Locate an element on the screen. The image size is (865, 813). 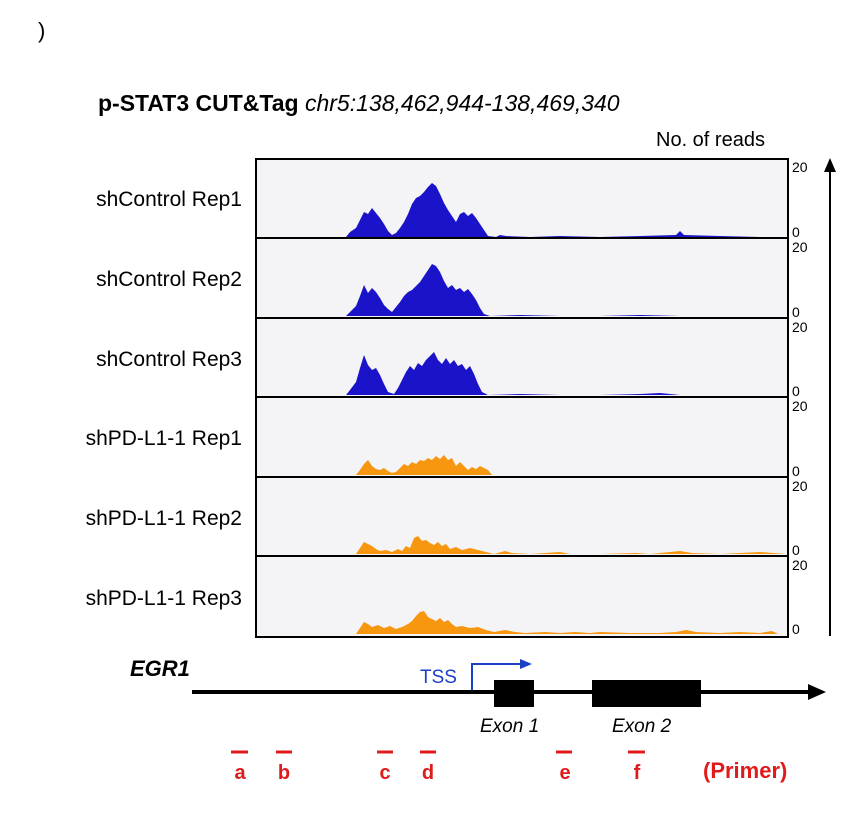
primer-d: d is located at coordinates (428, 773).